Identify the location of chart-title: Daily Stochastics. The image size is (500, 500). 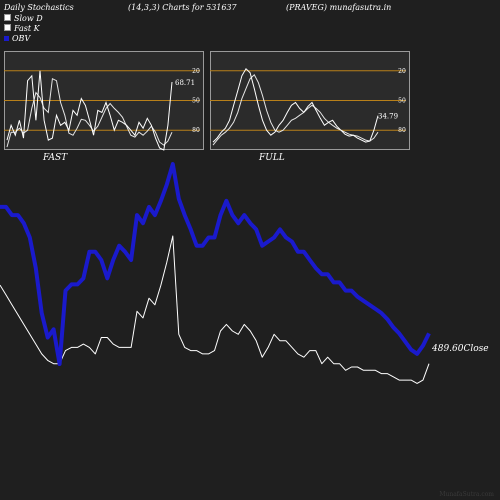
(39, 7).